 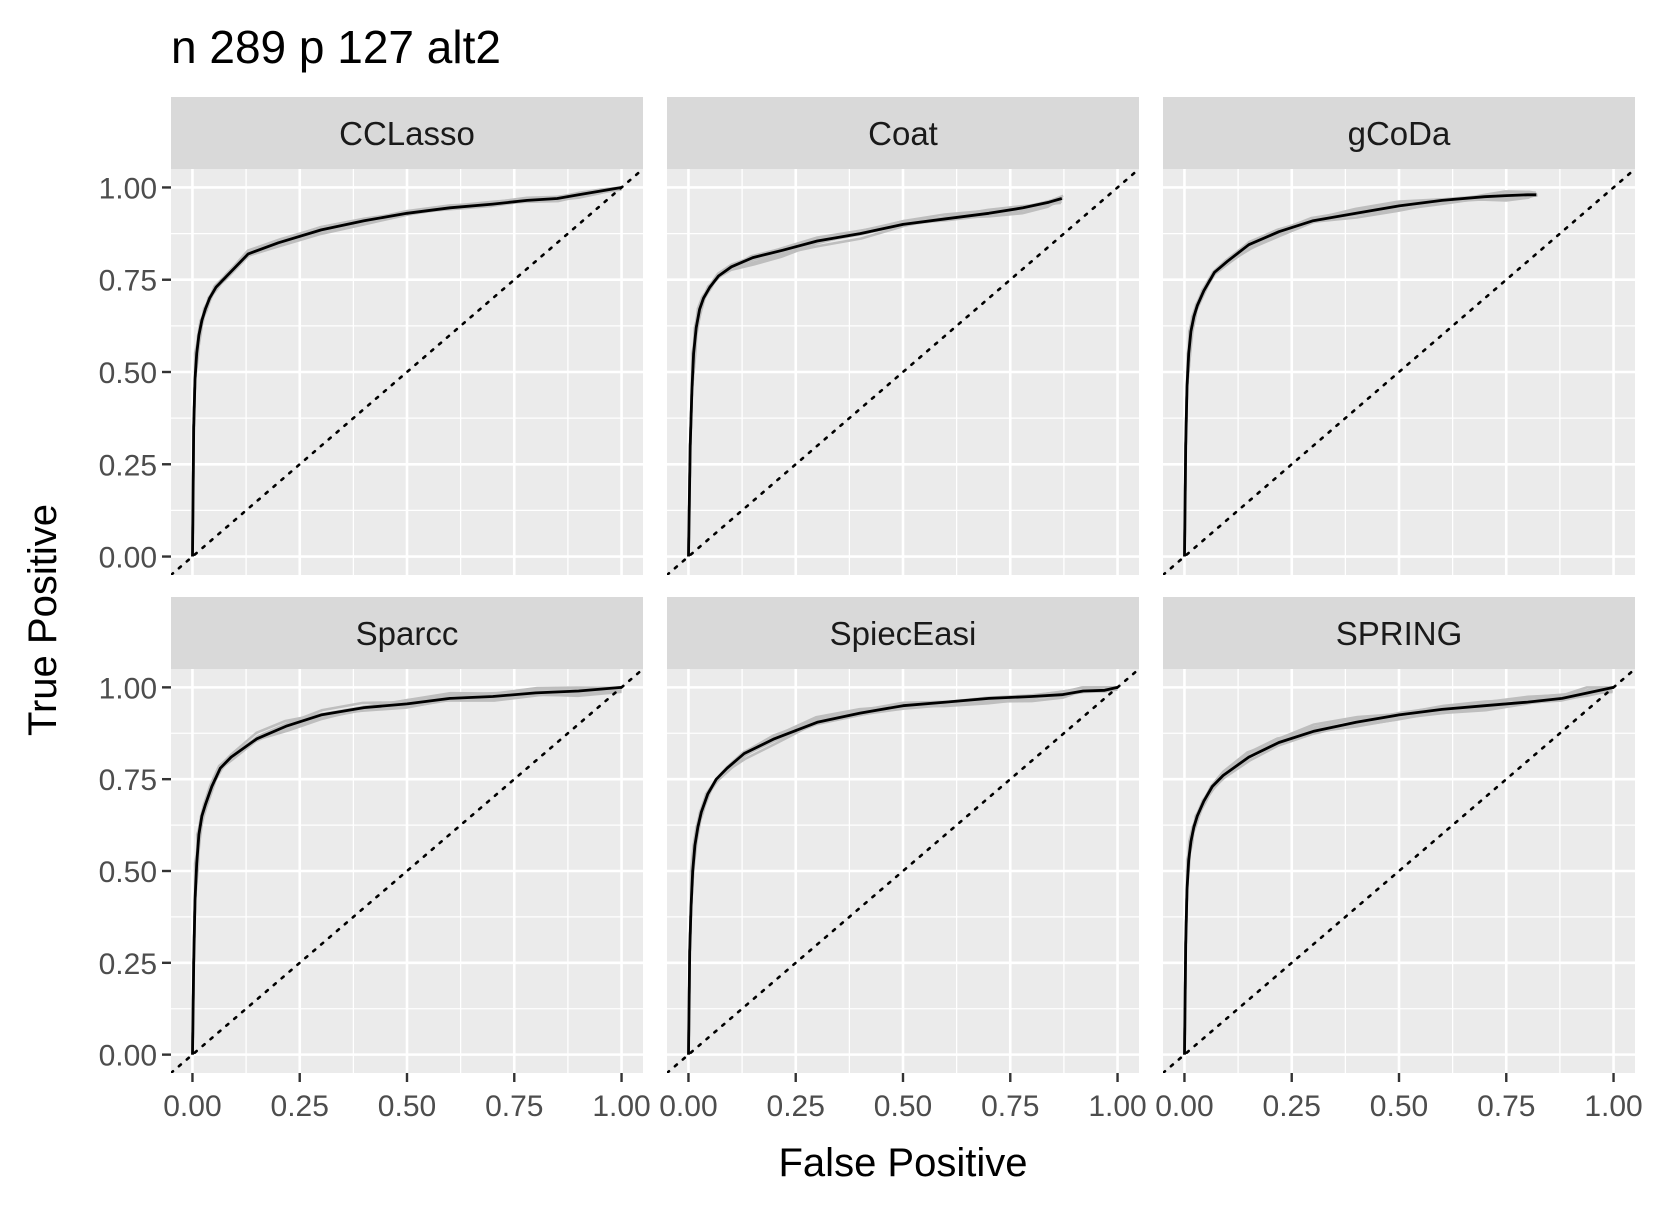 What do you see at coordinates (336, 47) in the screenshot?
I see `chart-title: n 289 p 127 alt2` at bounding box center [336, 47].